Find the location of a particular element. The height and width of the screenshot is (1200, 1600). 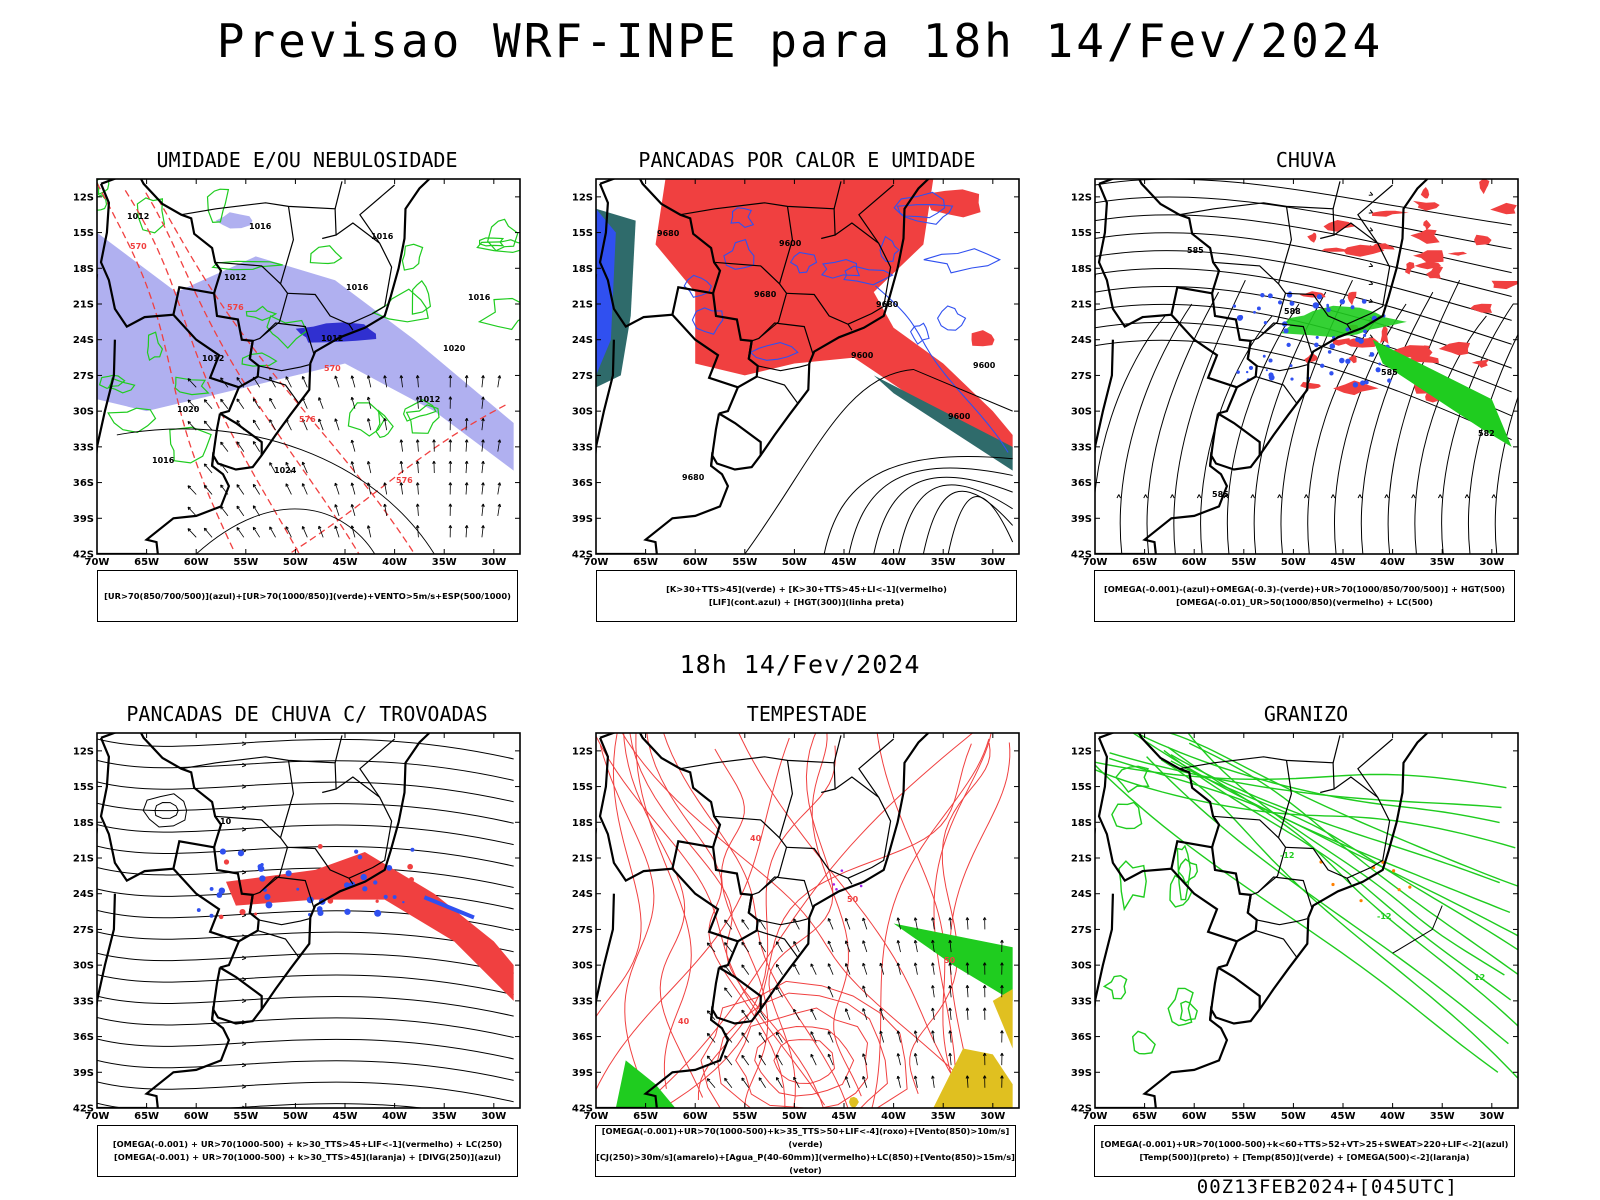

contour-label: 9600 is located at coordinates (790, 243).